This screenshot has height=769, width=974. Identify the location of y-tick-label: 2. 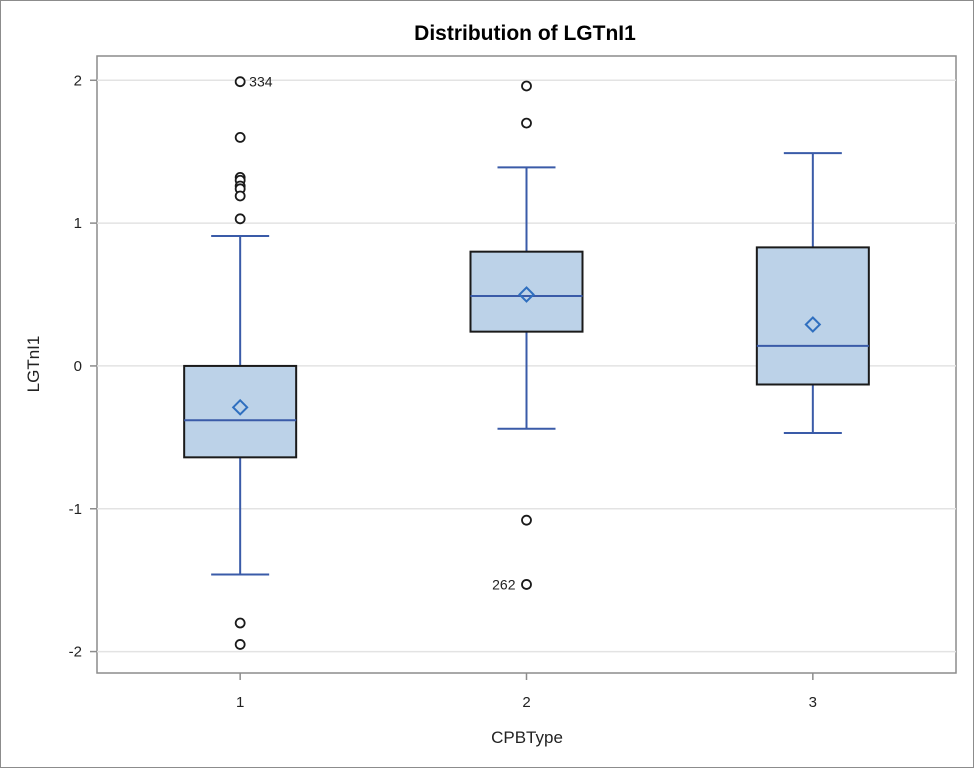
(78, 80).